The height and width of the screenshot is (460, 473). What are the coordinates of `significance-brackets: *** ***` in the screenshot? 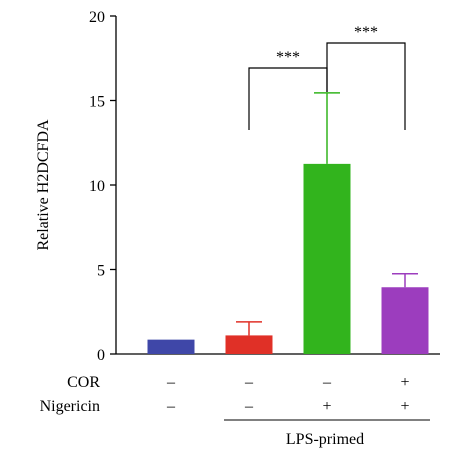 It's located at (327, 77).